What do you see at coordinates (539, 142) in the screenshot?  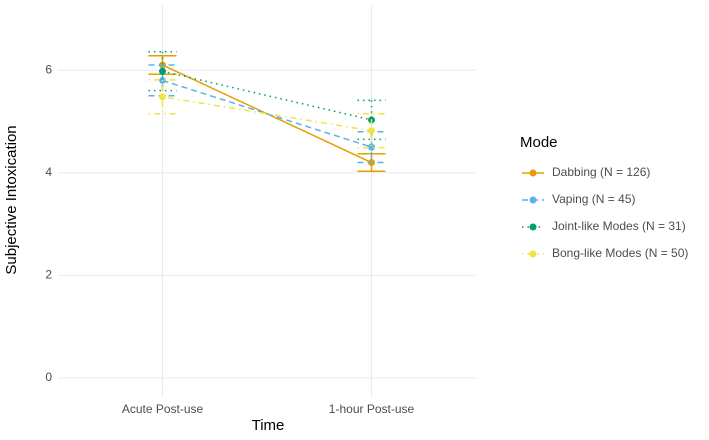 I see `legend-title: Mode` at bounding box center [539, 142].